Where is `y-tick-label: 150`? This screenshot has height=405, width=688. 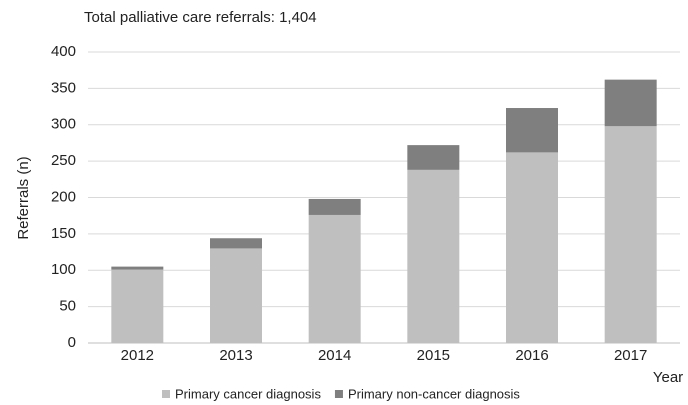 y-tick-label: 150 is located at coordinates (63, 233).